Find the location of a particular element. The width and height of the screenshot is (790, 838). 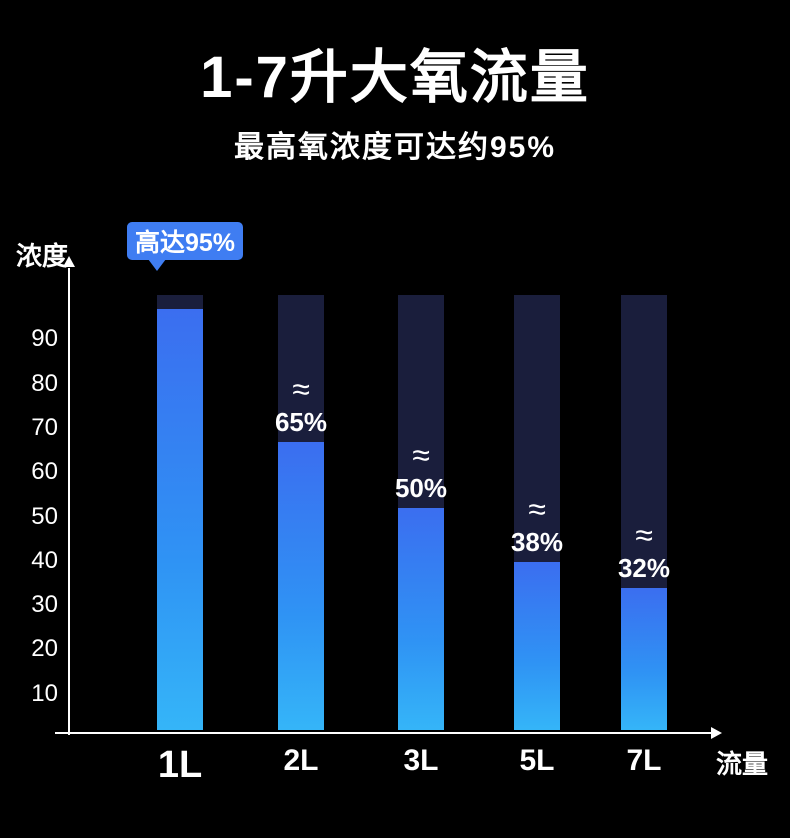

bar-track: 38% ≈ is located at coordinates (537, 512).